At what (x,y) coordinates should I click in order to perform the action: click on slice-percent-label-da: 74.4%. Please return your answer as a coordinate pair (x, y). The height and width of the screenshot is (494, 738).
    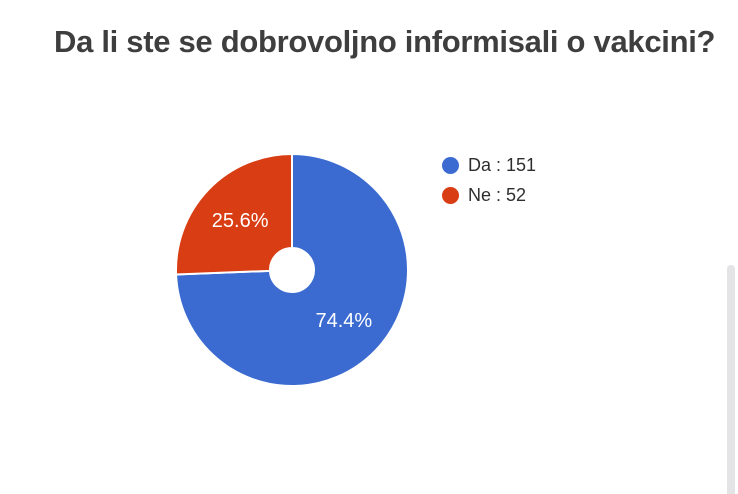
    Looking at the image, I should click on (343, 321).